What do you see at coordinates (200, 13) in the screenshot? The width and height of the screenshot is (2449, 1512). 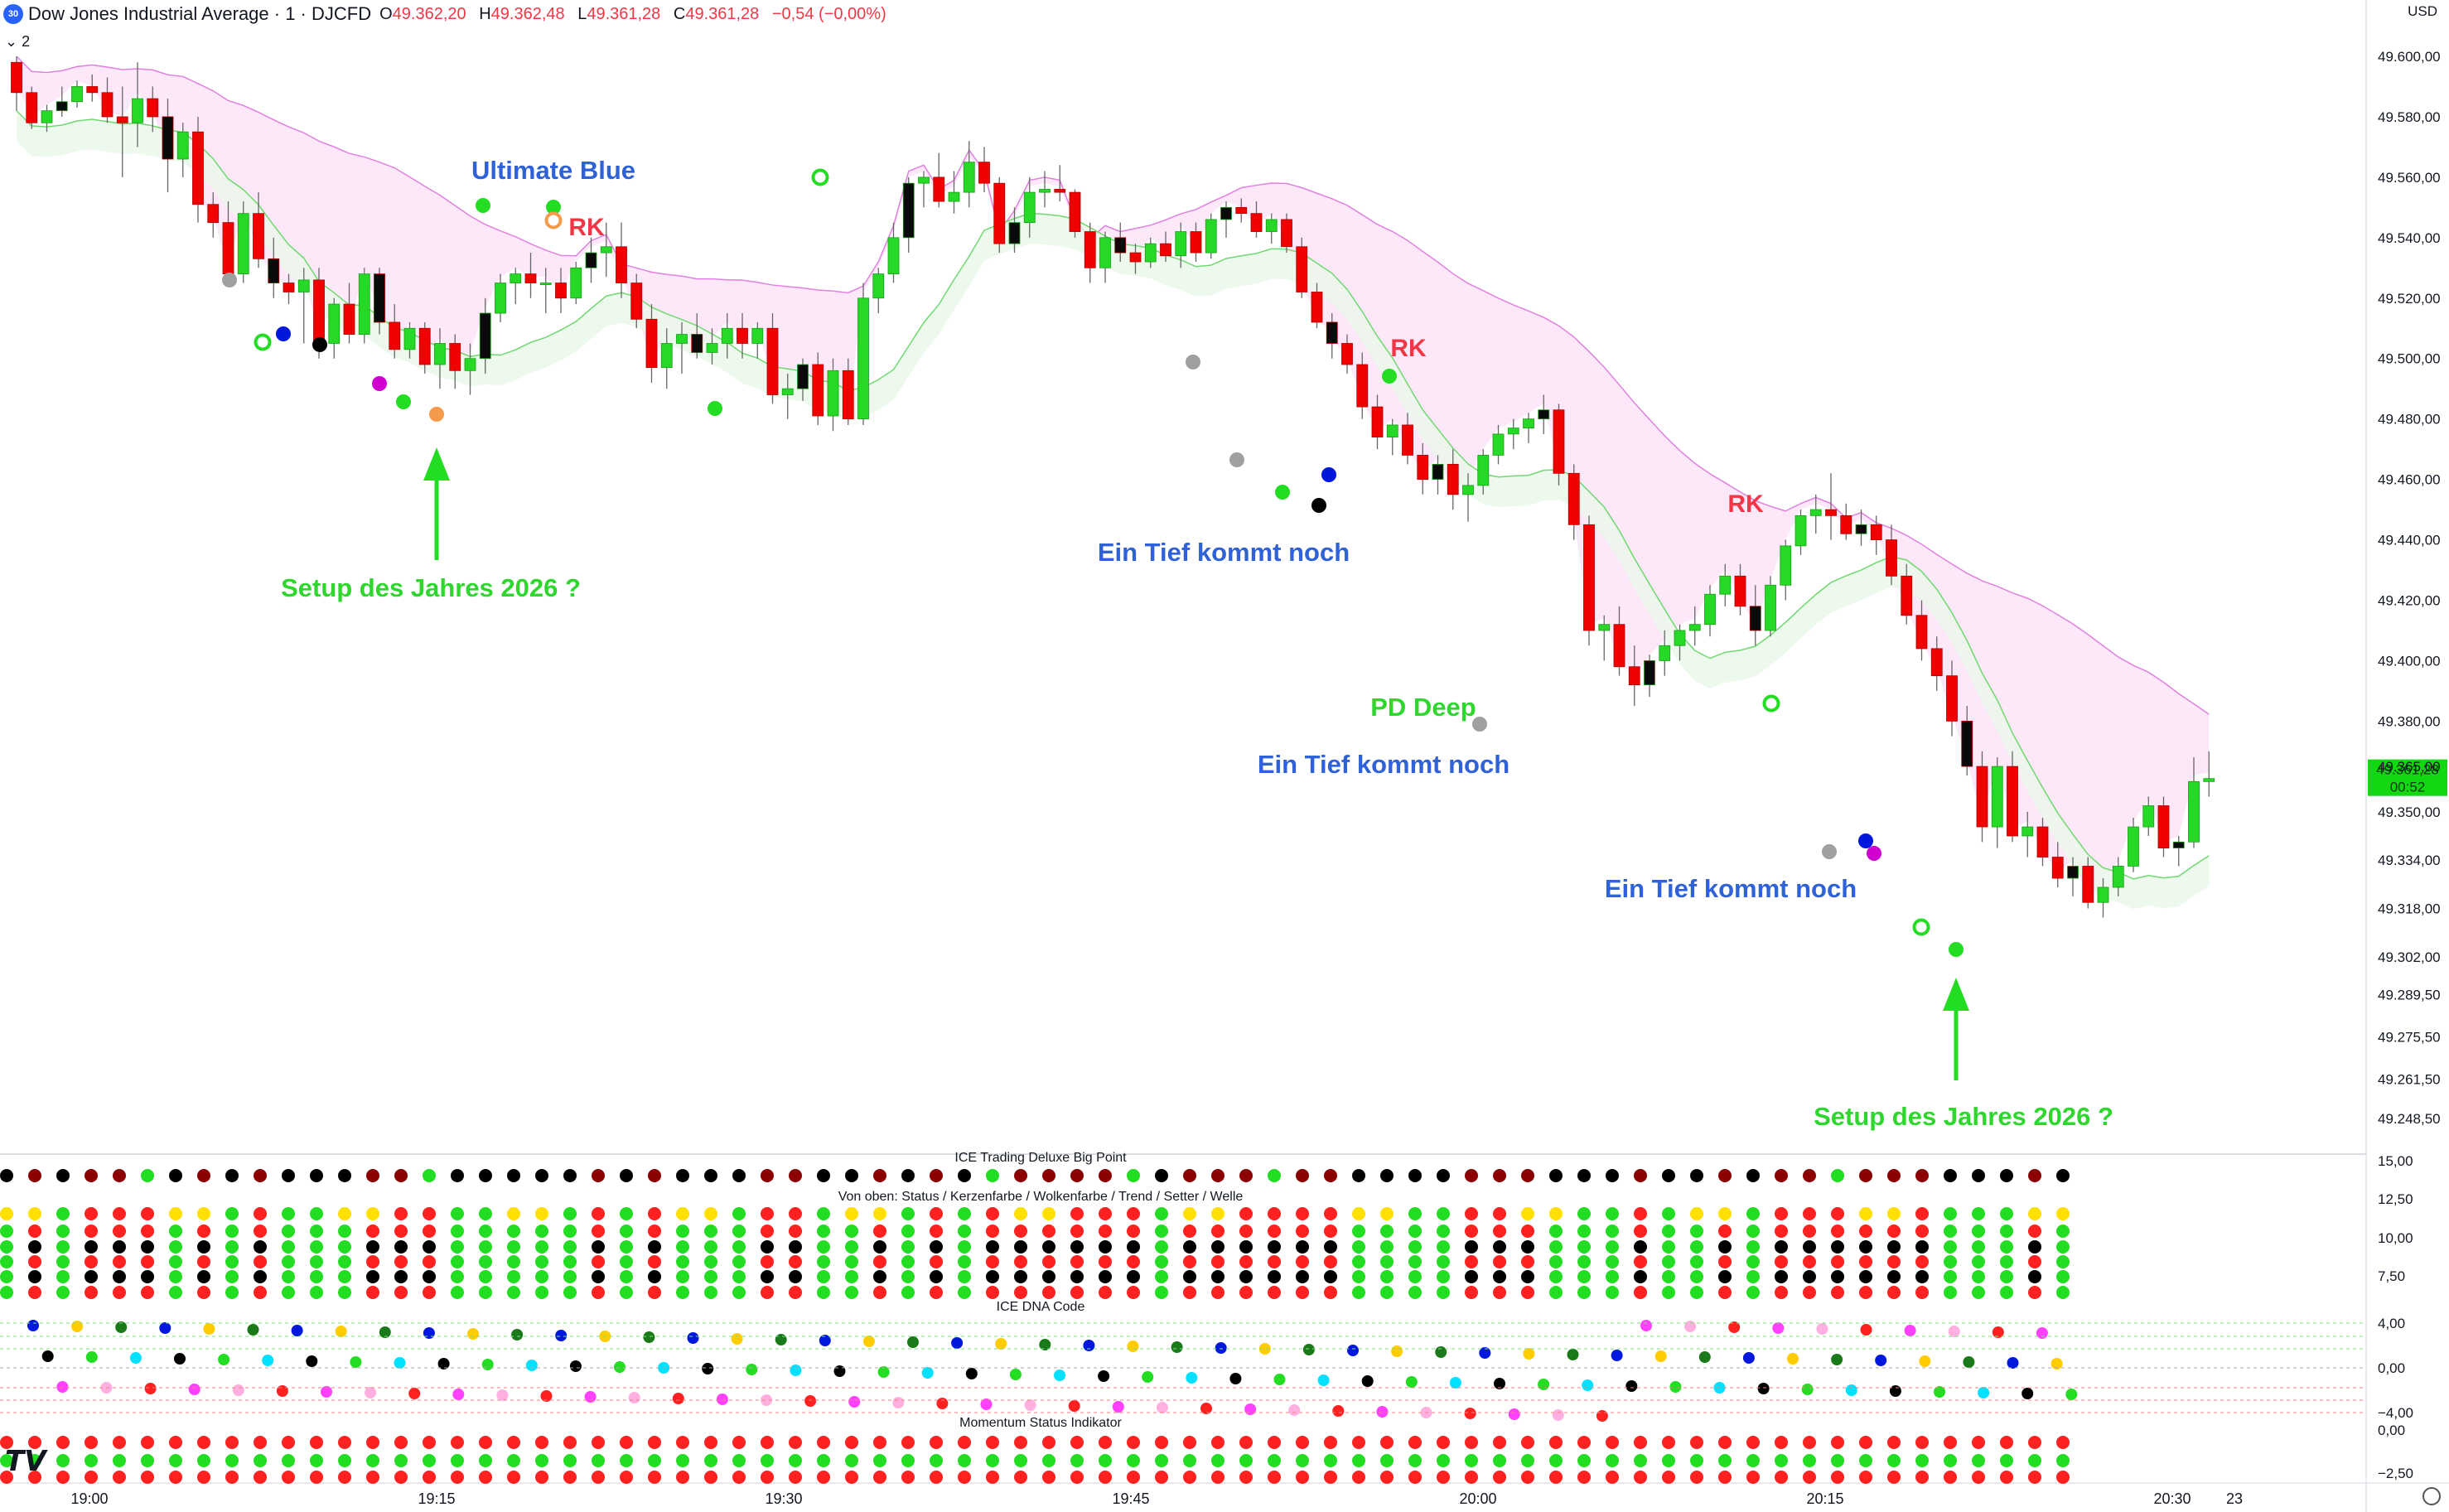 I see `symbol-title: Dow Jones Industrial Average · 1 · DJCFD` at bounding box center [200, 13].